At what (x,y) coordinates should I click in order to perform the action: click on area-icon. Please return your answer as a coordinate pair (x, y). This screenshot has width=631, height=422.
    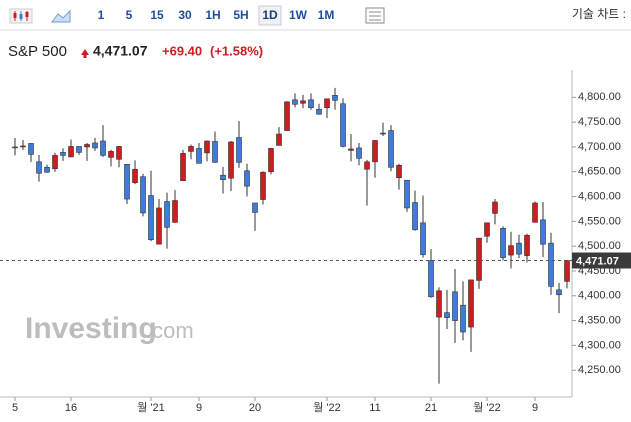
    Looking at the image, I should click on (61, 16).